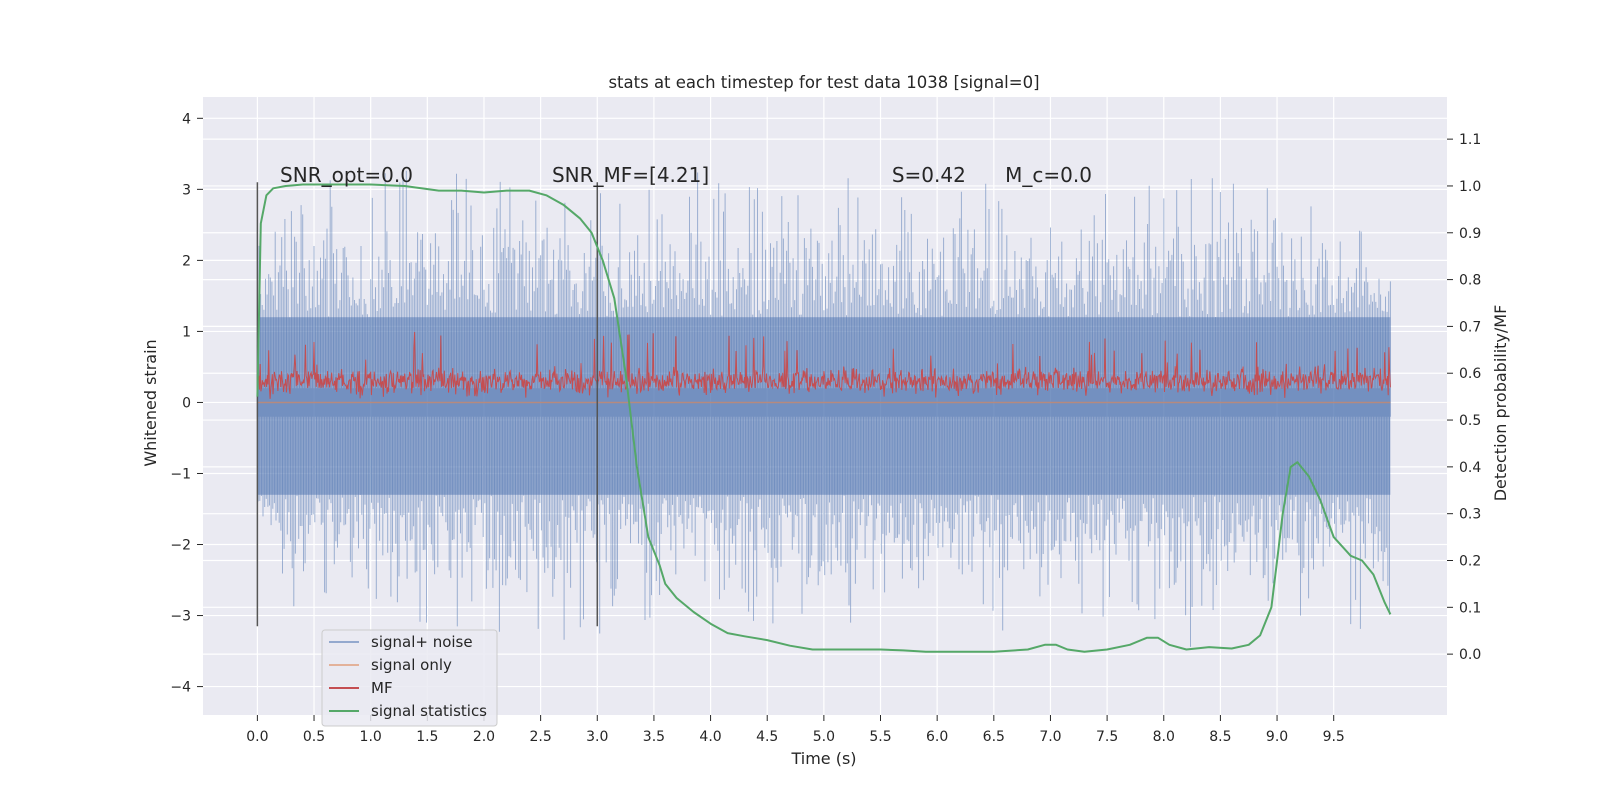  What do you see at coordinates (1048, 175) in the screenshot?
I see `annotation-text: M_c=0.0` at bounding box center [1048, 175].